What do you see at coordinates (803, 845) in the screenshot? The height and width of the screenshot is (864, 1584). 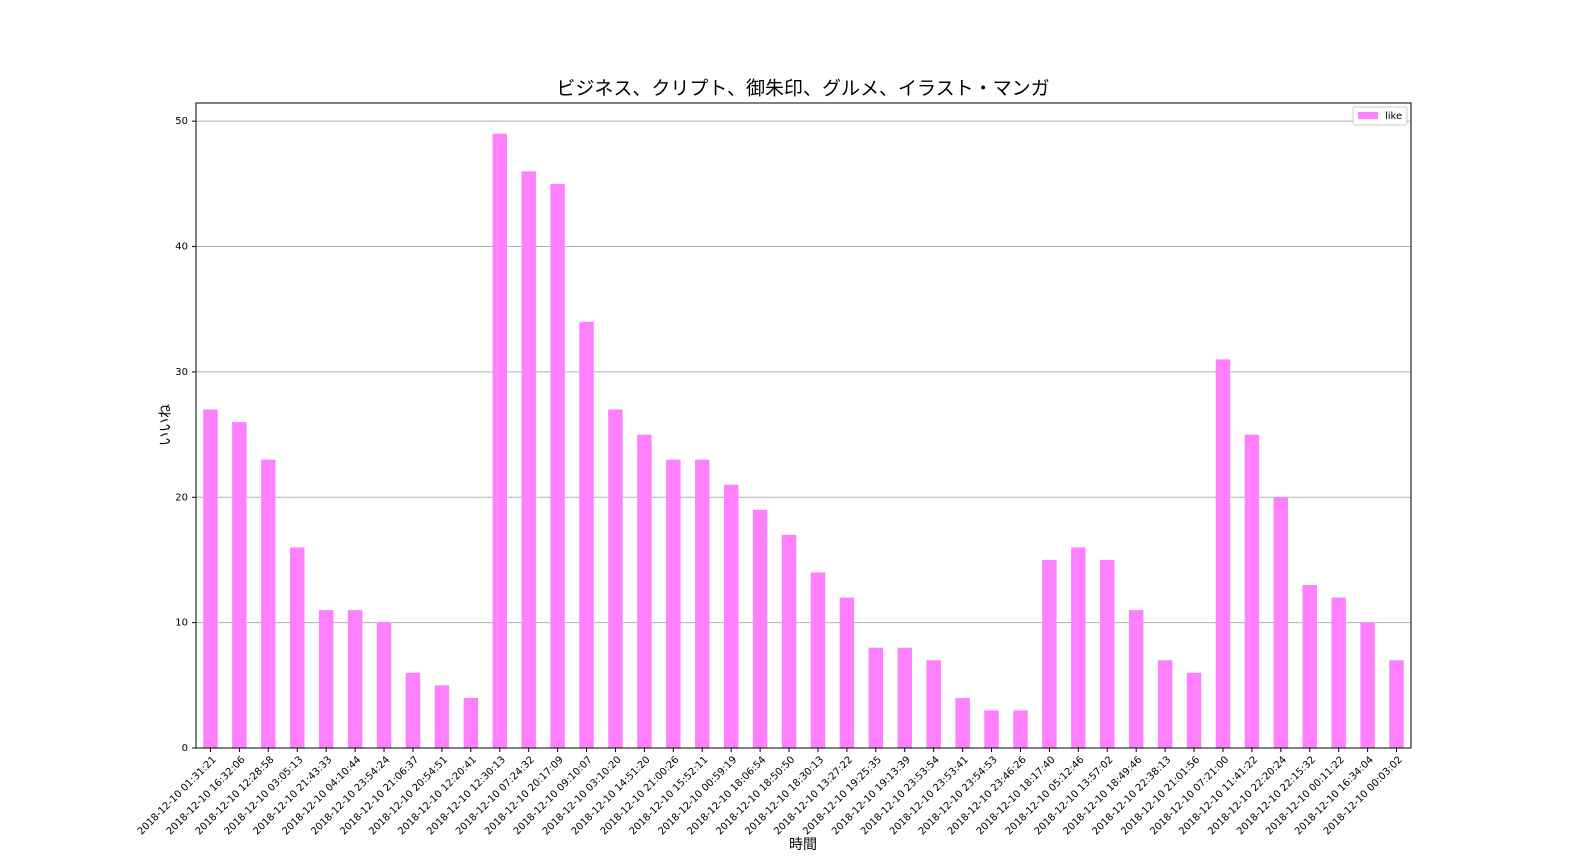 I see `x-axis-label: 時間` at bounding box center [803, 845].